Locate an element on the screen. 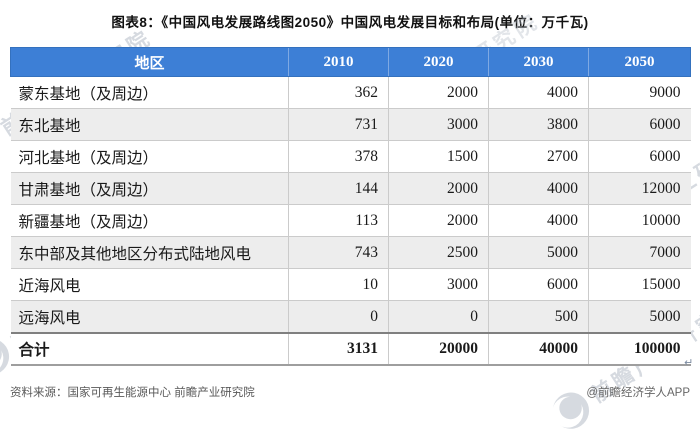  table-row: 河北基地（及周边） 378 1500 2700 6000 is located at coordinates (350, 156).